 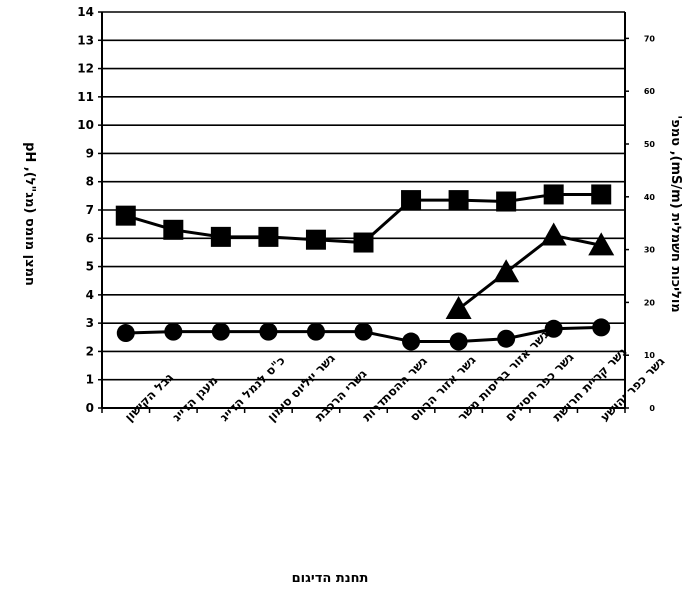 I want to click on left-tick-label: 14, so click(x=85, y=12).